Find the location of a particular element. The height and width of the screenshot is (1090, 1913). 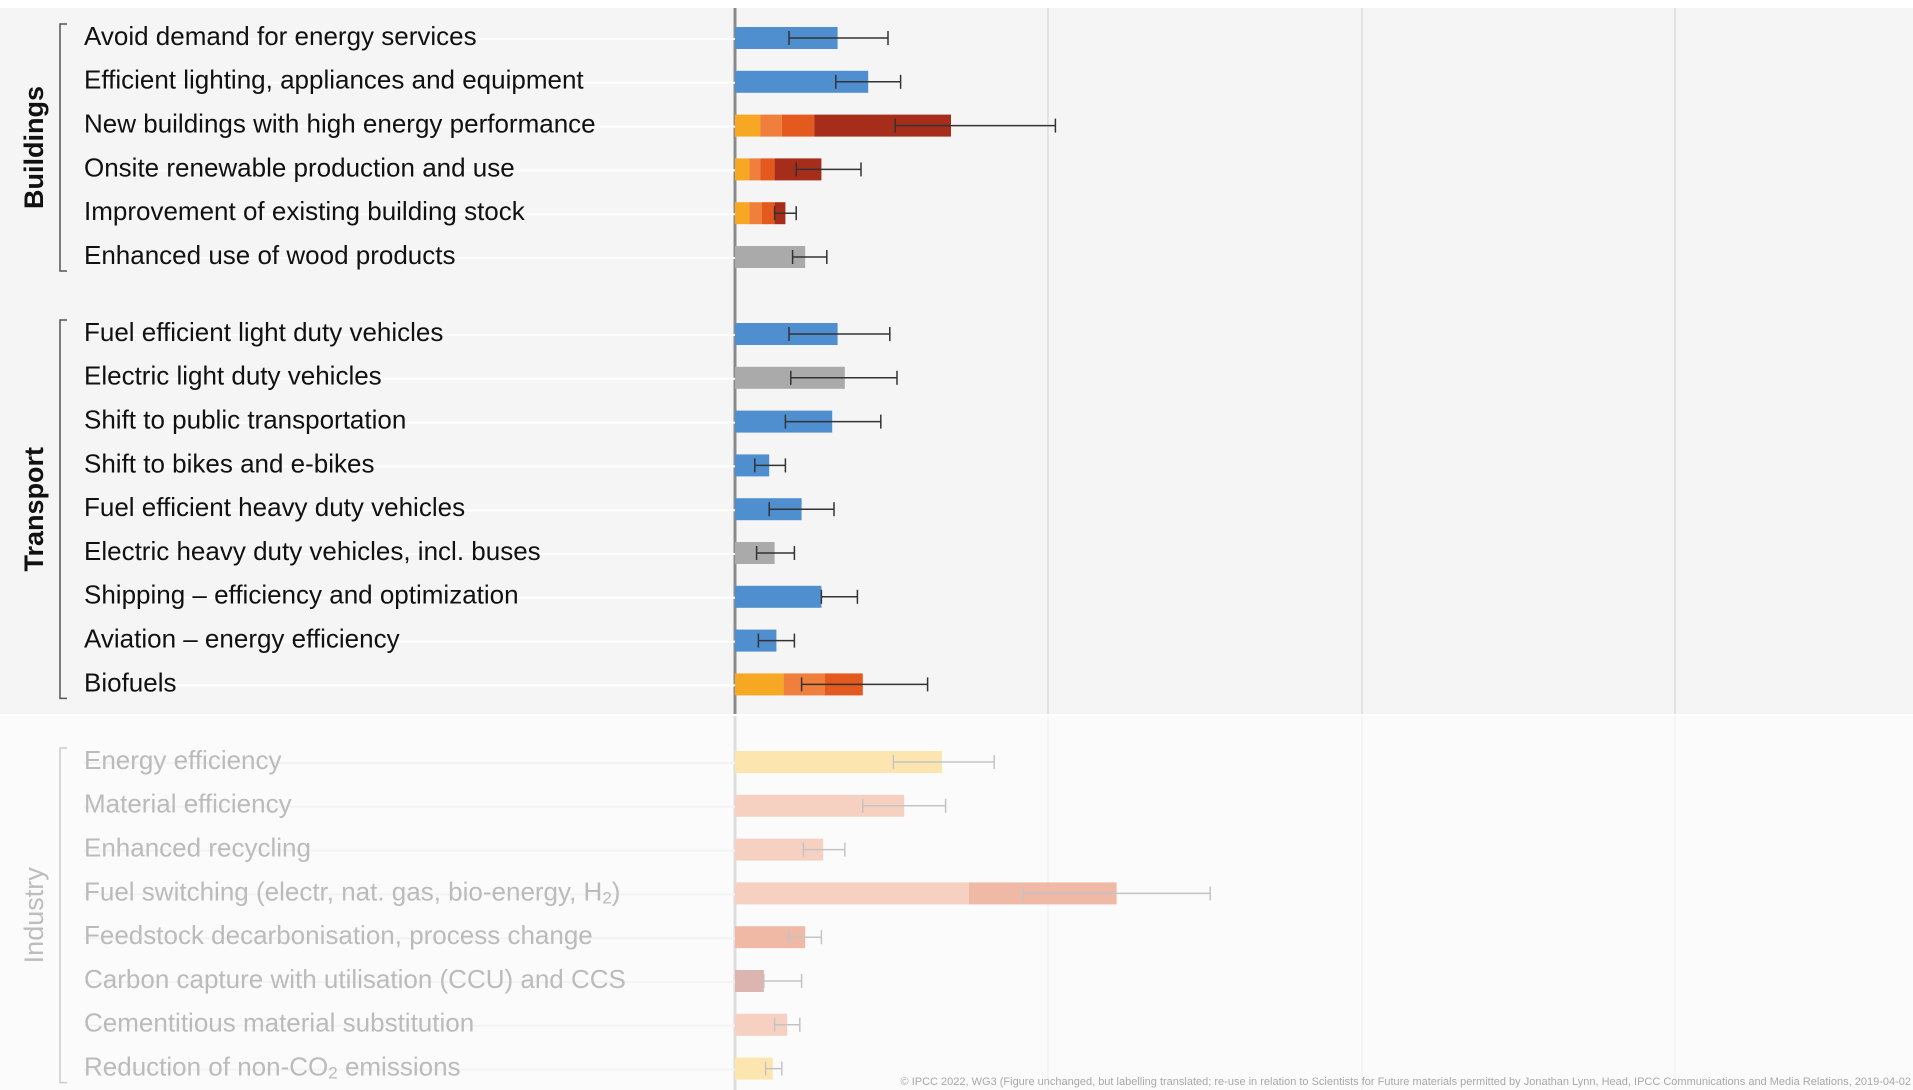

row-label: Enhanced recycling is located at coordinates (197, 847).